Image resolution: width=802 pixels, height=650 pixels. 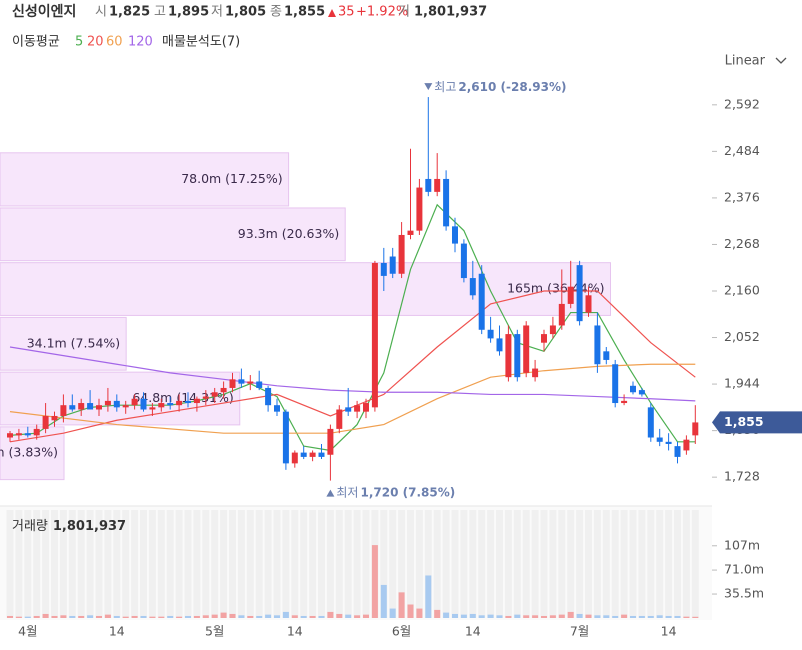 What do you see at coordinates (201, 42) in the screenshot?
I see `profile-label: 매물분석도(7)` at bounding box center [201, 42].